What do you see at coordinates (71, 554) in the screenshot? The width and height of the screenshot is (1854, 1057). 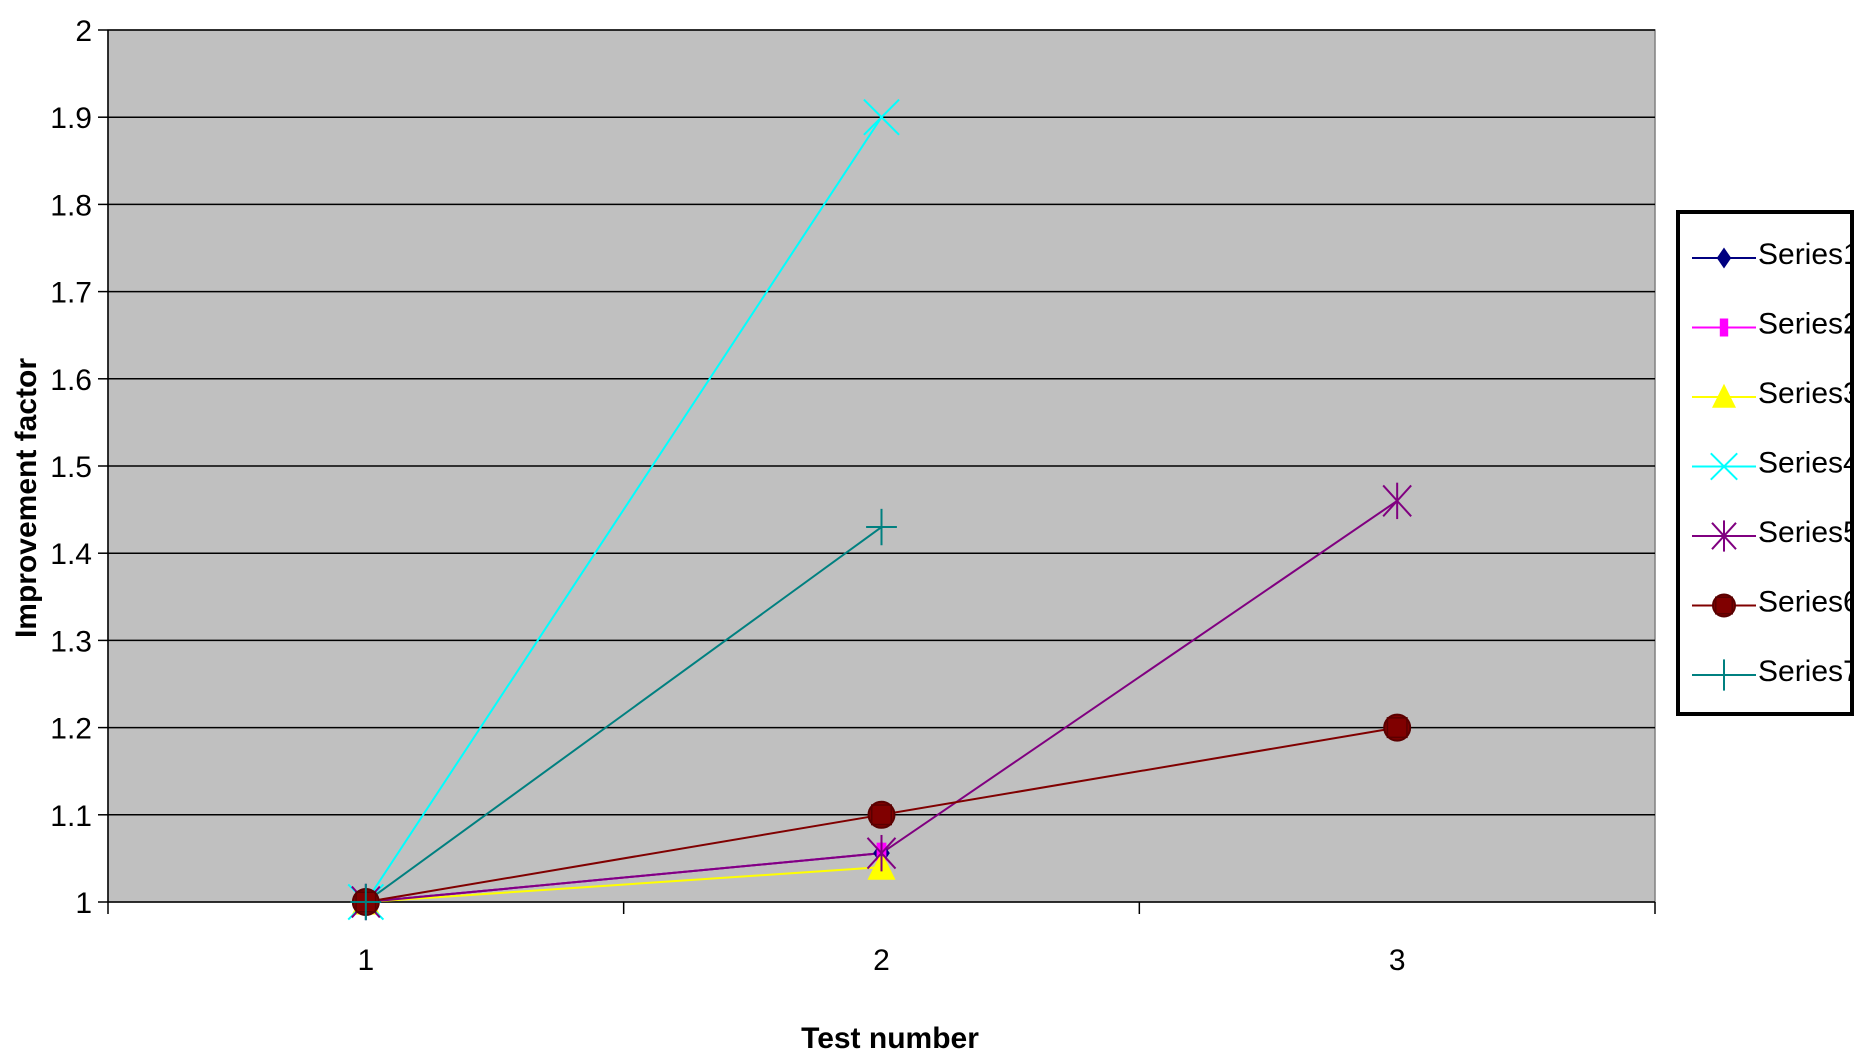 I see `y-tick-label: 1.4` at bounding box center [71, 554].